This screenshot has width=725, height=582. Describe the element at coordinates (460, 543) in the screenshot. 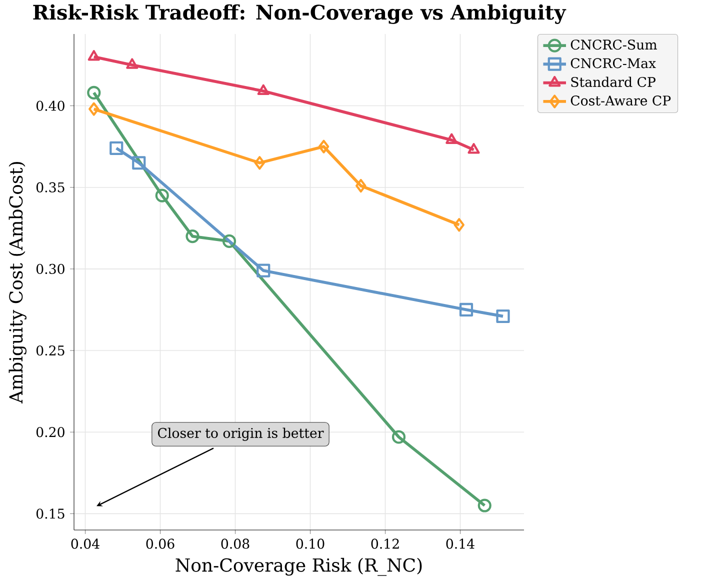

I see `x-tick-label: 0.14` at that location.